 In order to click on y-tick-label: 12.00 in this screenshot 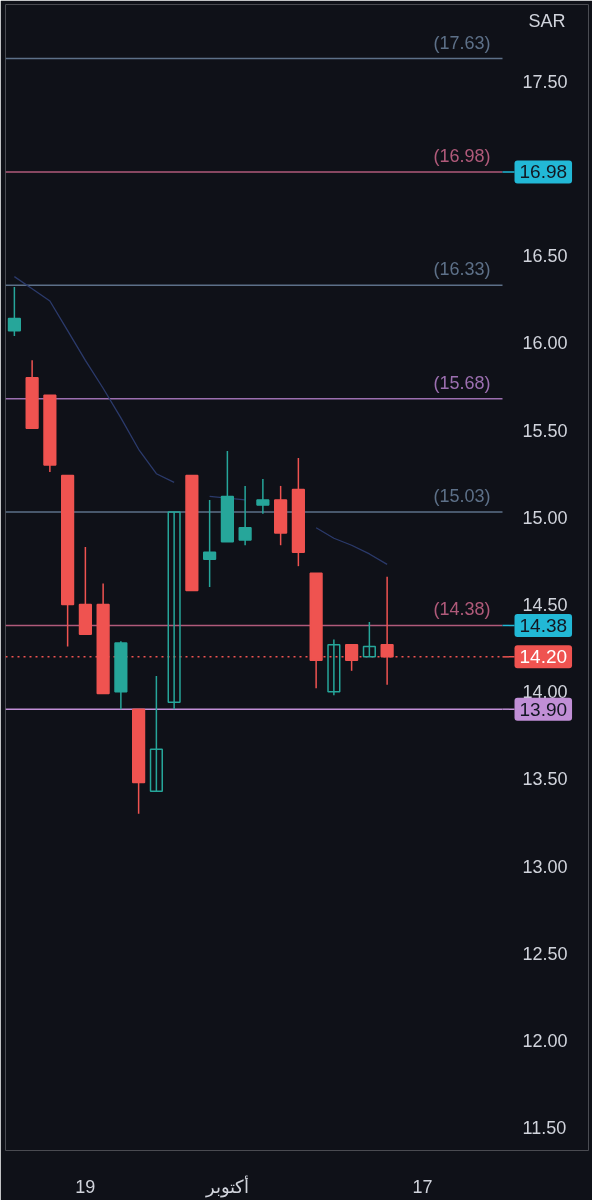, I will do `click(545, 1041)`.